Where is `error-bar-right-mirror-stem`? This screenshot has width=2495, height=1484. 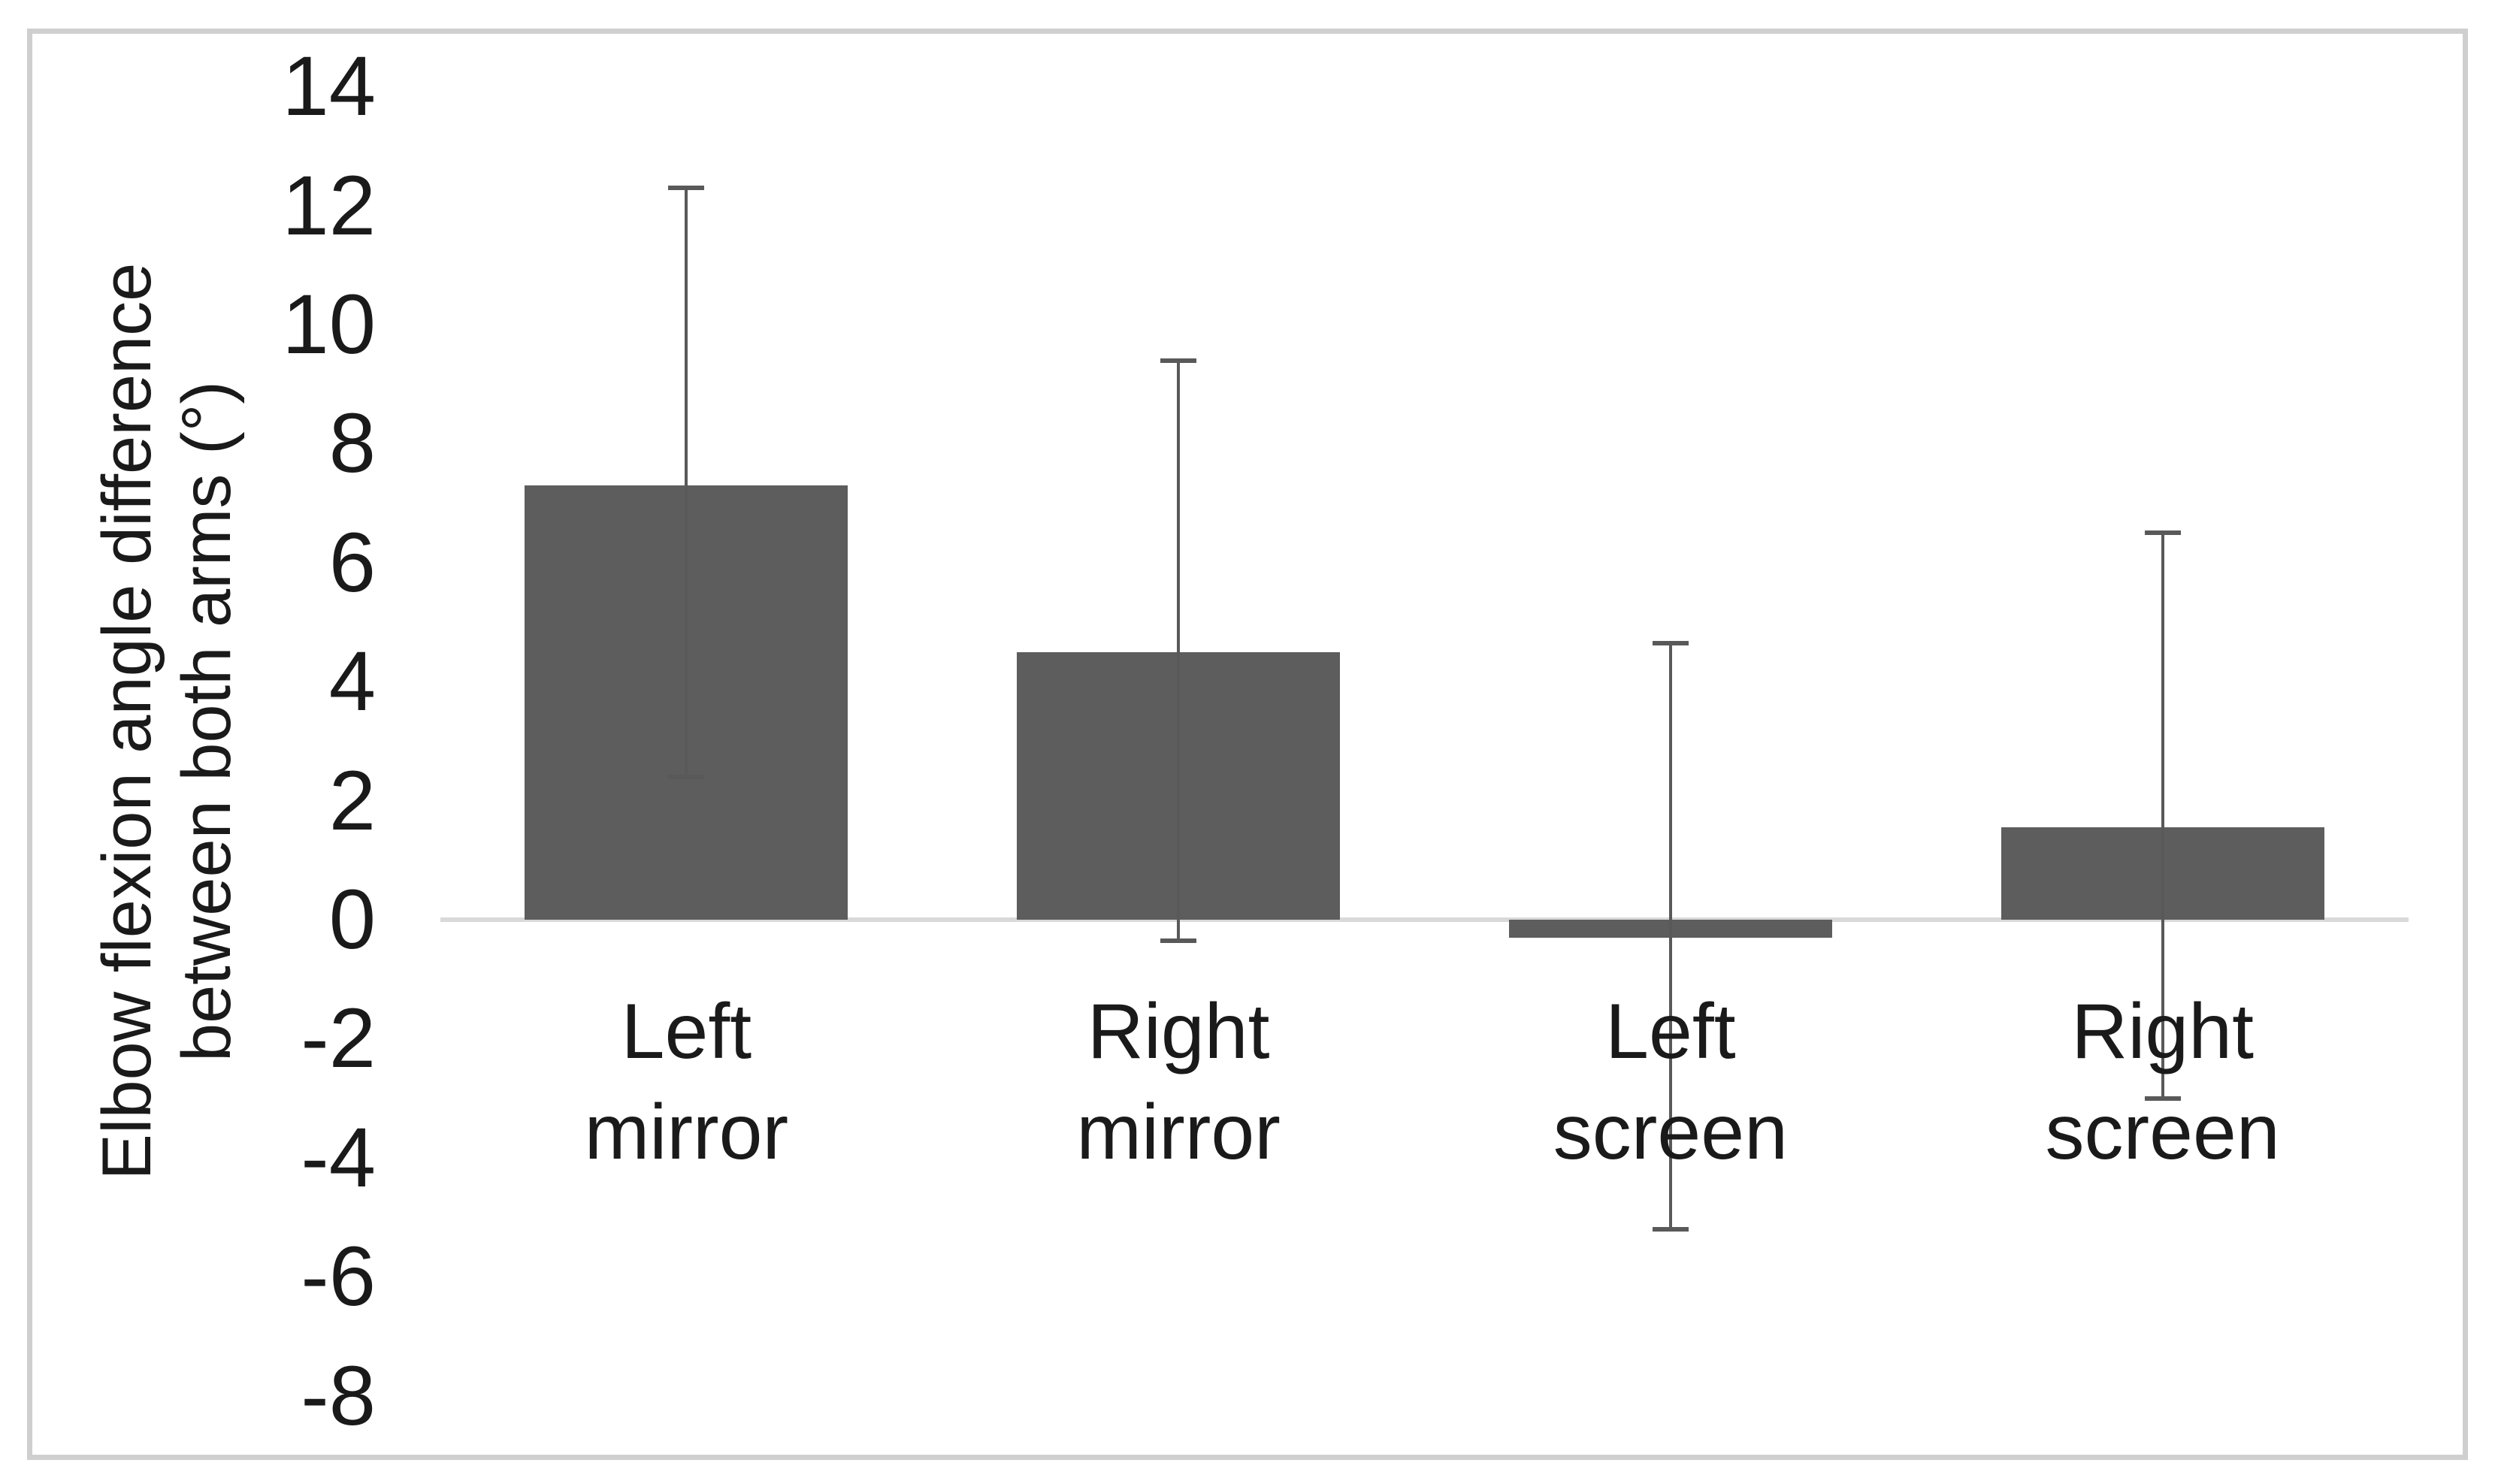 error-bar-right-mirror-stem is located at coordinates (1179, 651).